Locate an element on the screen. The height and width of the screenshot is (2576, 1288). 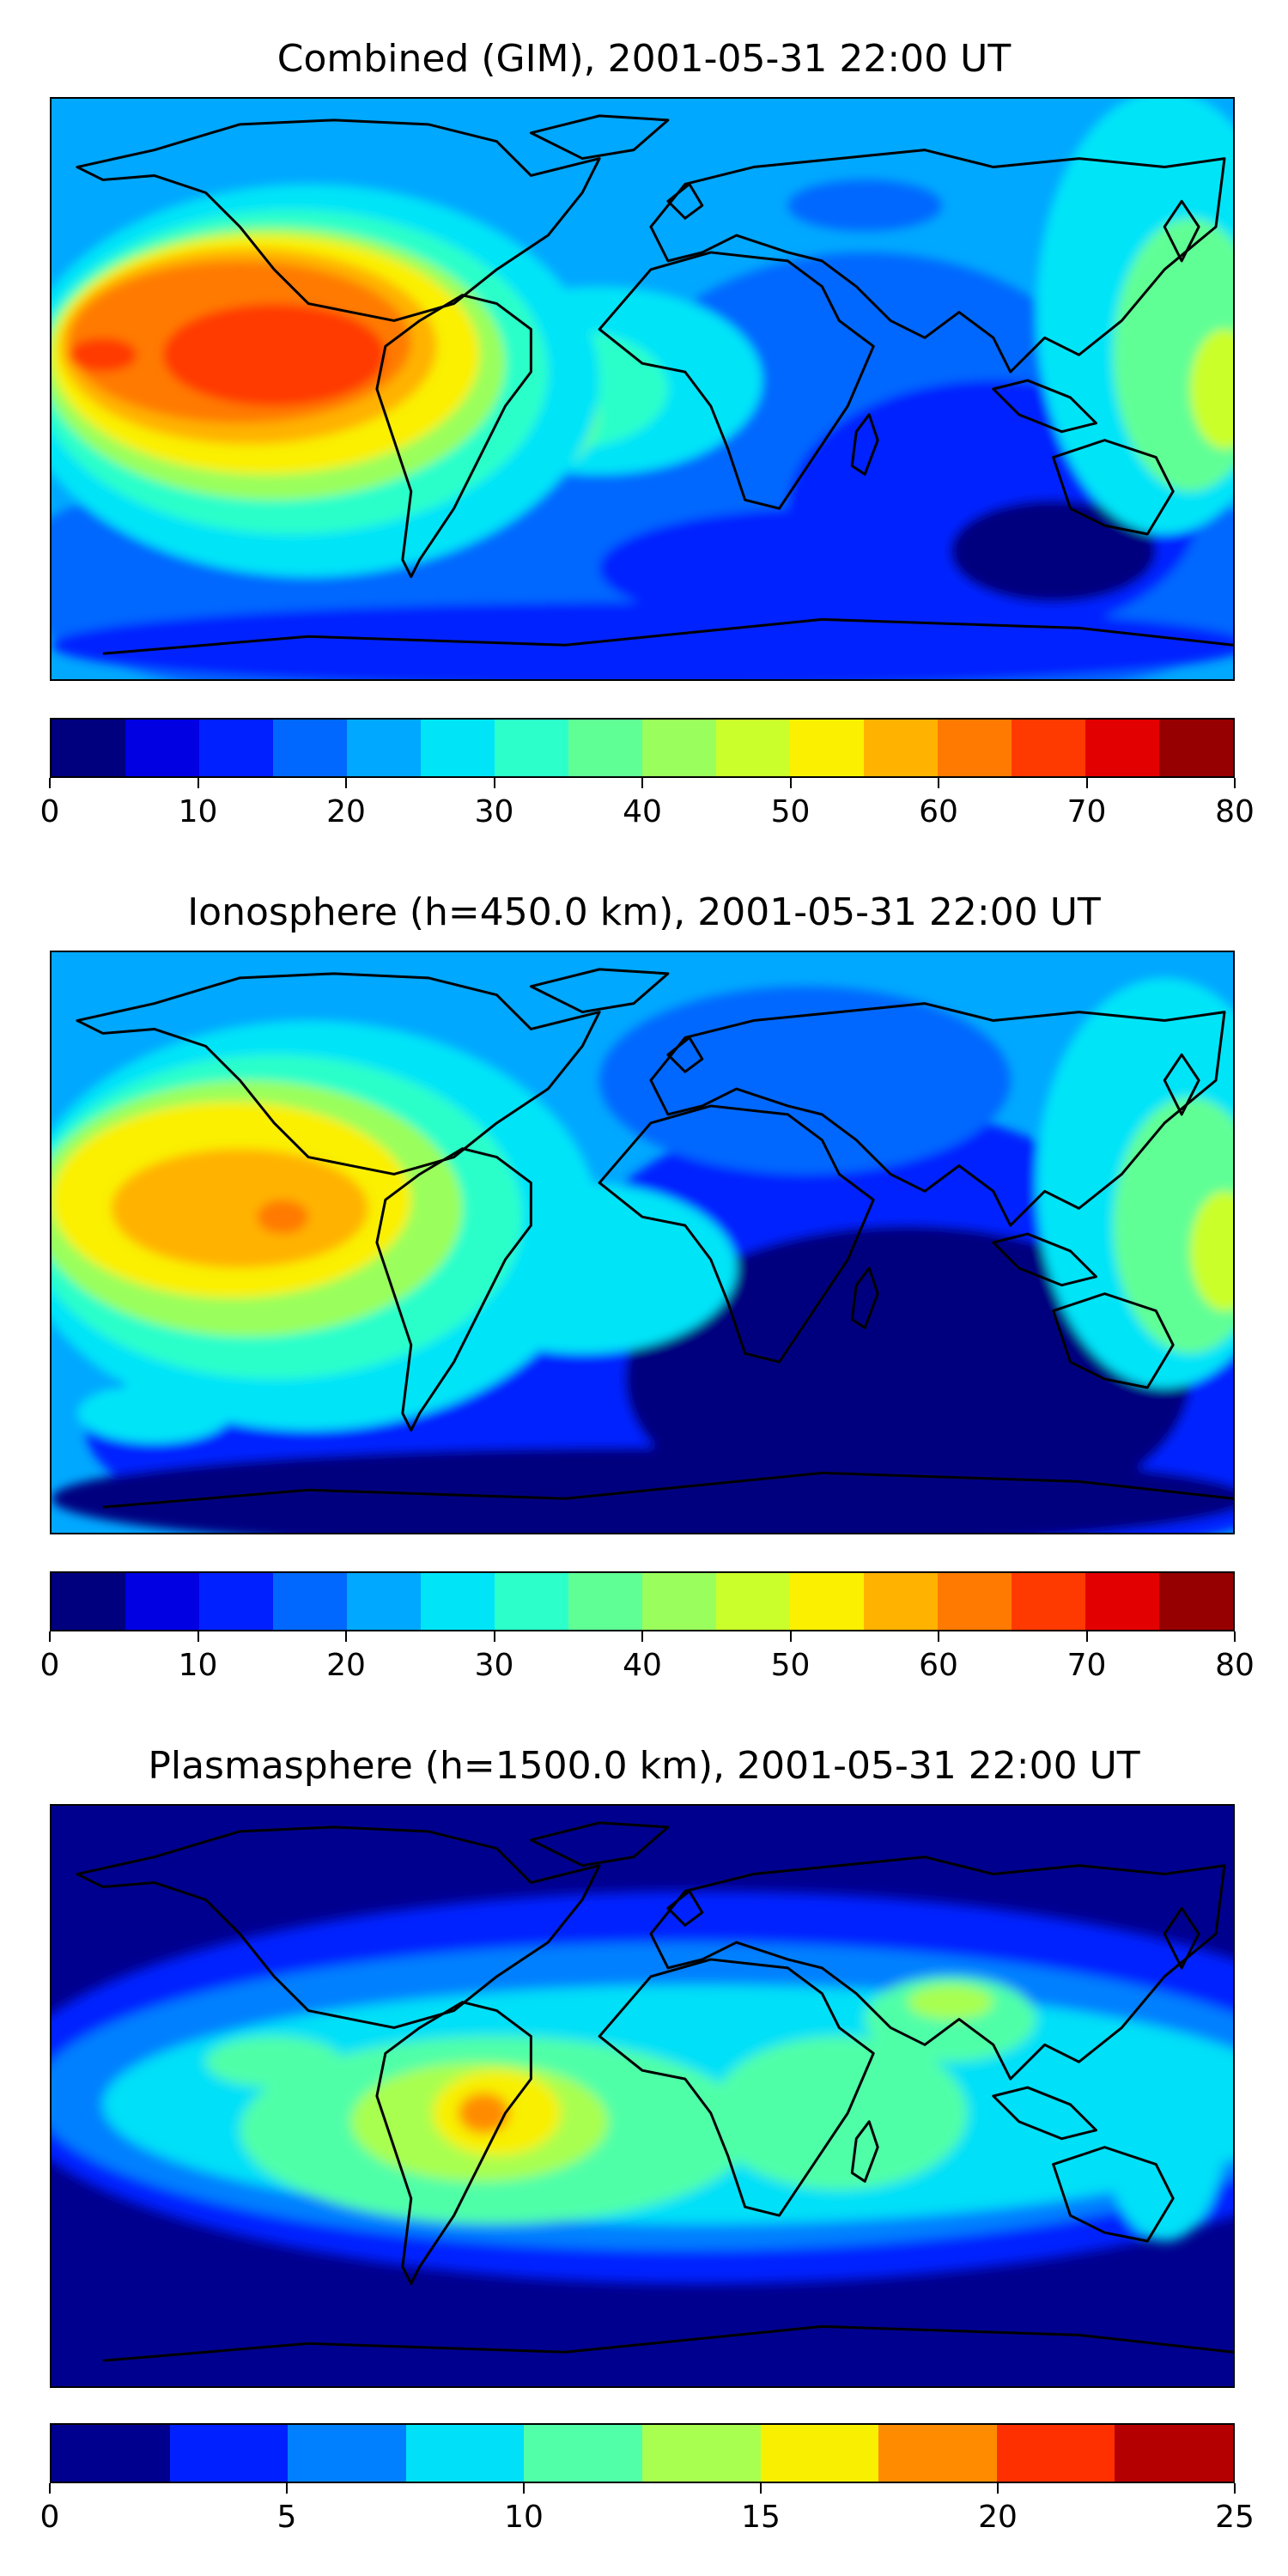
panel-2-colorbar-ticks: 0 10 20 30 40 50 60 70 80 is located at coordinates (647, 1657).